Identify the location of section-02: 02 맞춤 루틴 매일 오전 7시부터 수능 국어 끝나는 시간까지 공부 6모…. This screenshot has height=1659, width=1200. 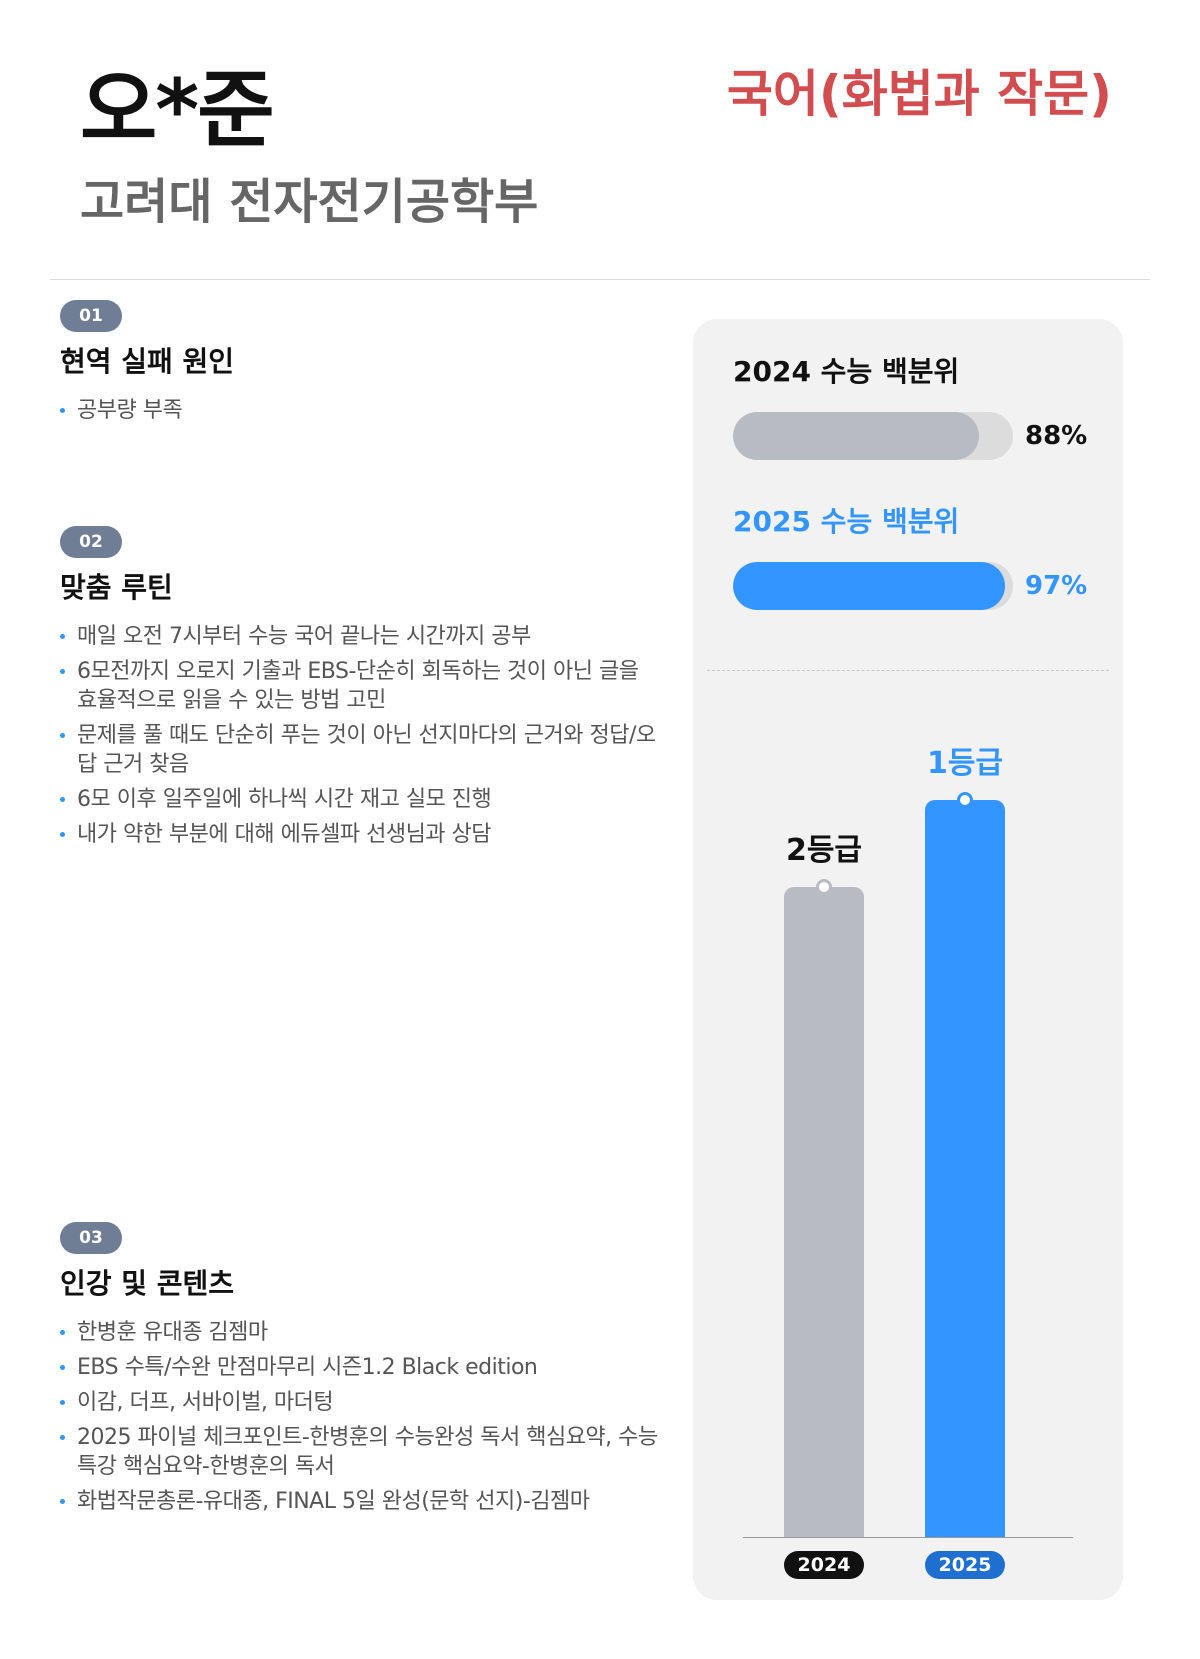
(360, 690).